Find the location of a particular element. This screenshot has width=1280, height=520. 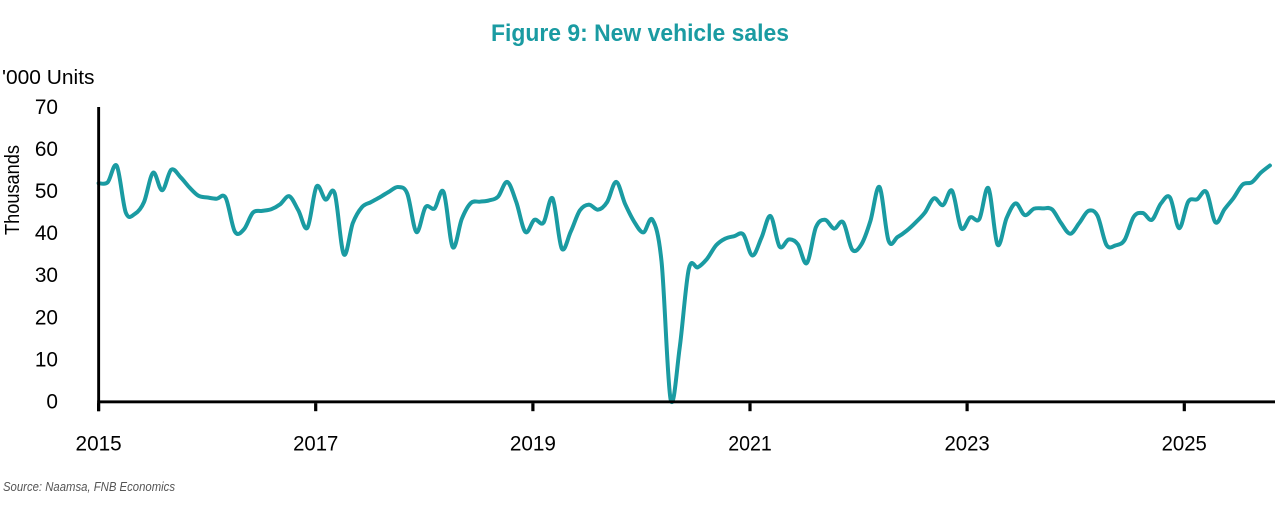

svg-text: 60 is located at coordinates (46, 149).